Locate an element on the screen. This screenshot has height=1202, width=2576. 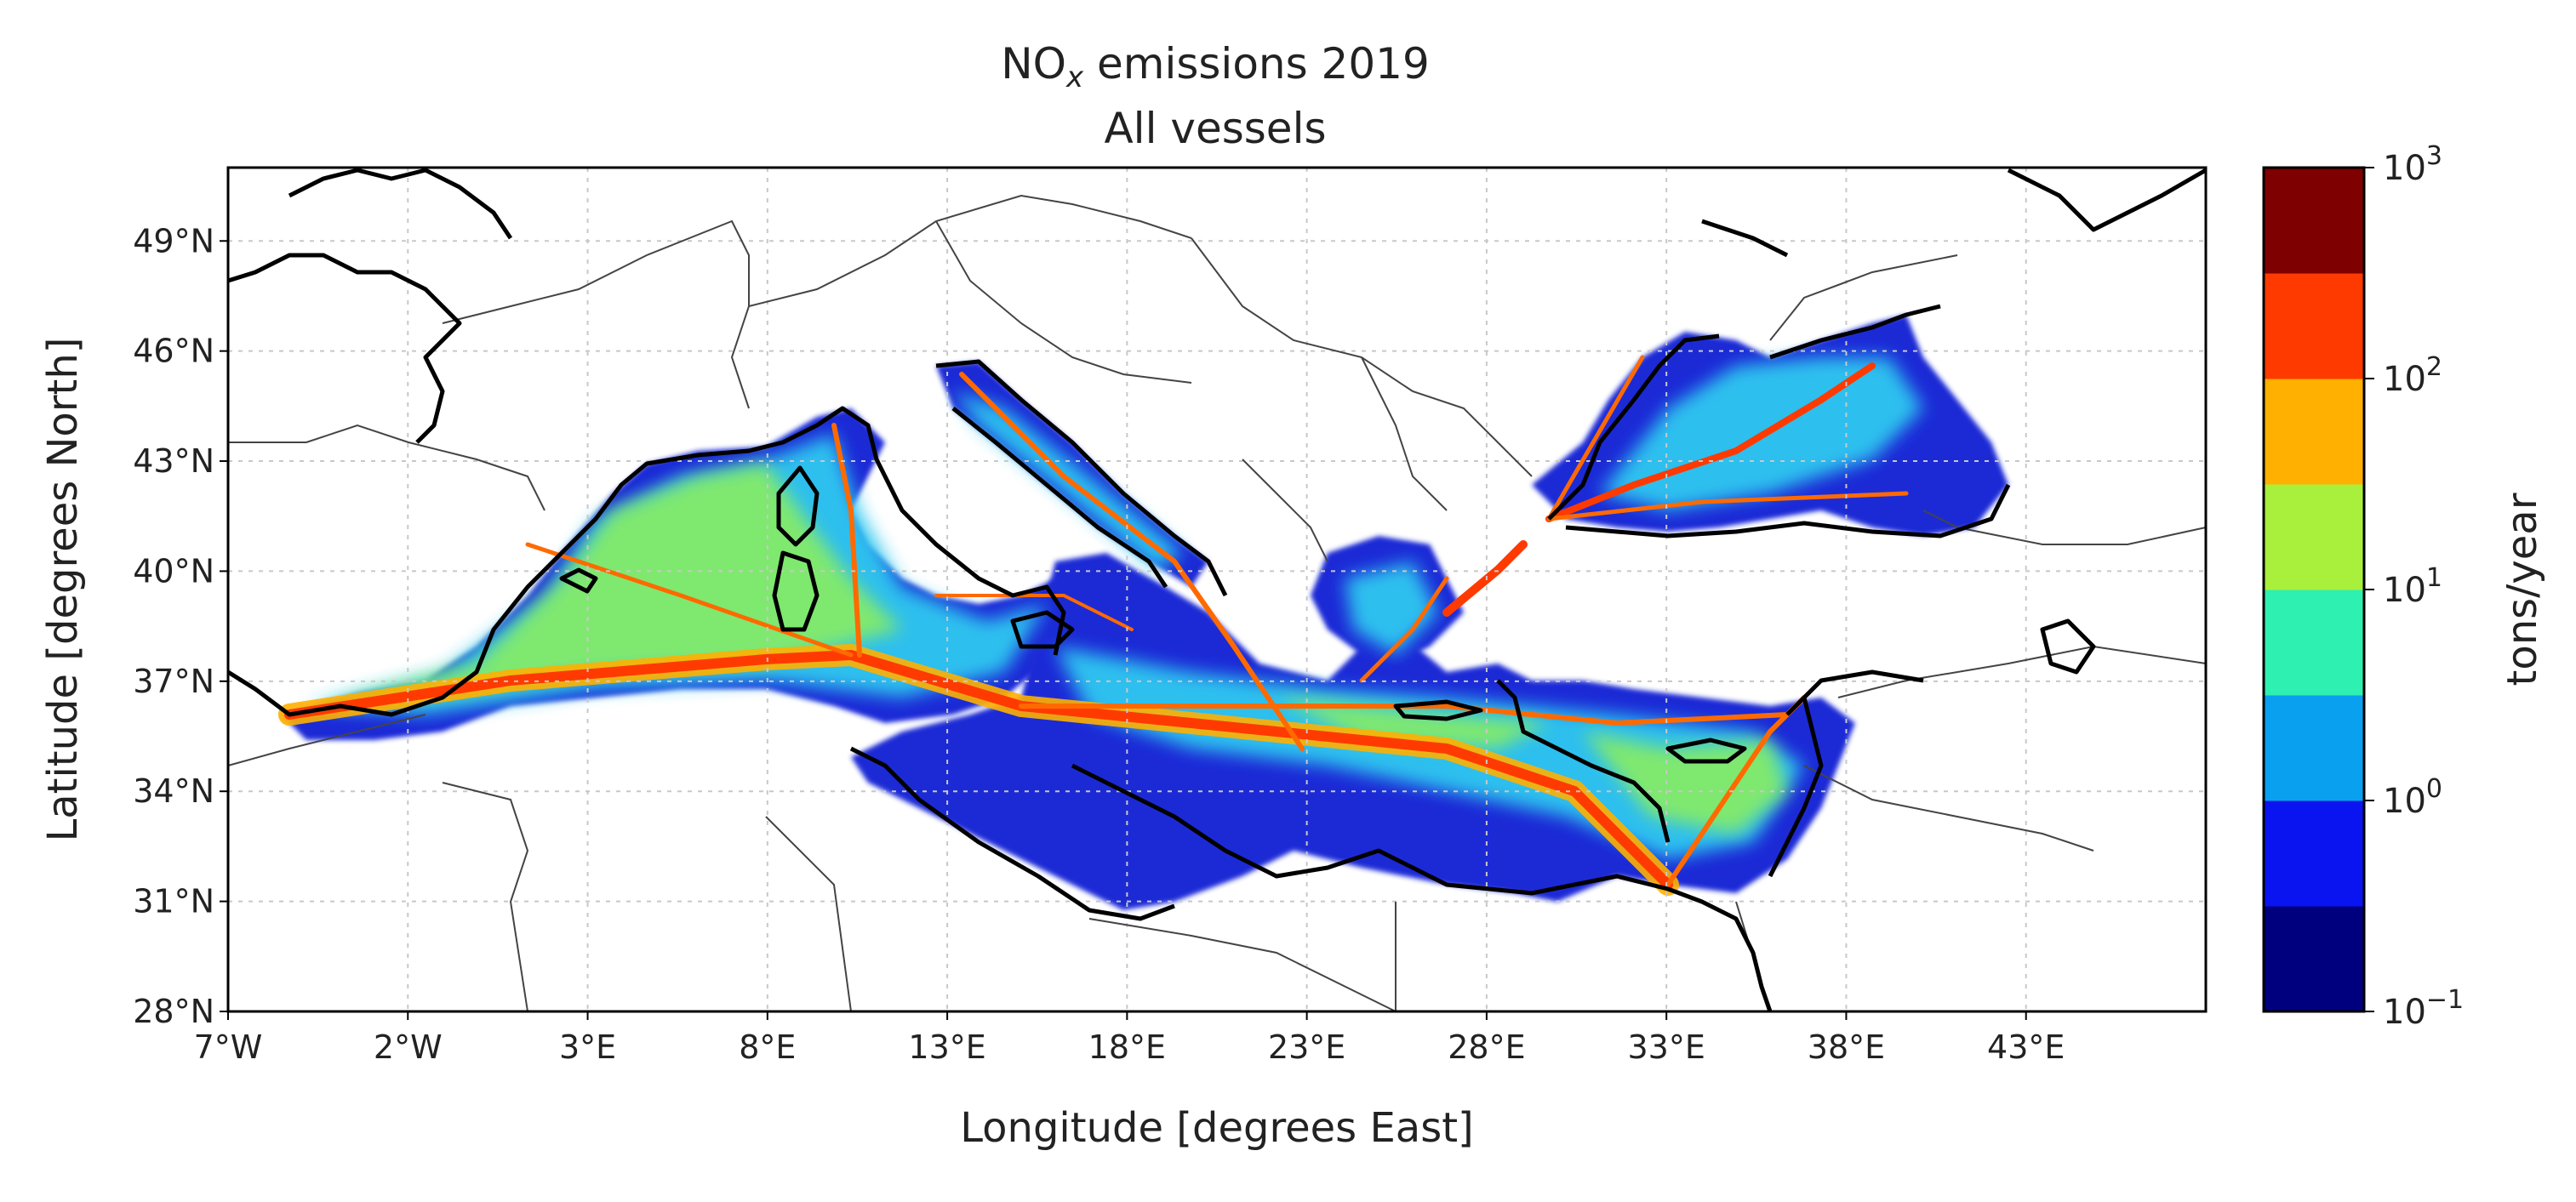
y-axis-label: Latitude [degrees North] is located at coordinates (63, 590).